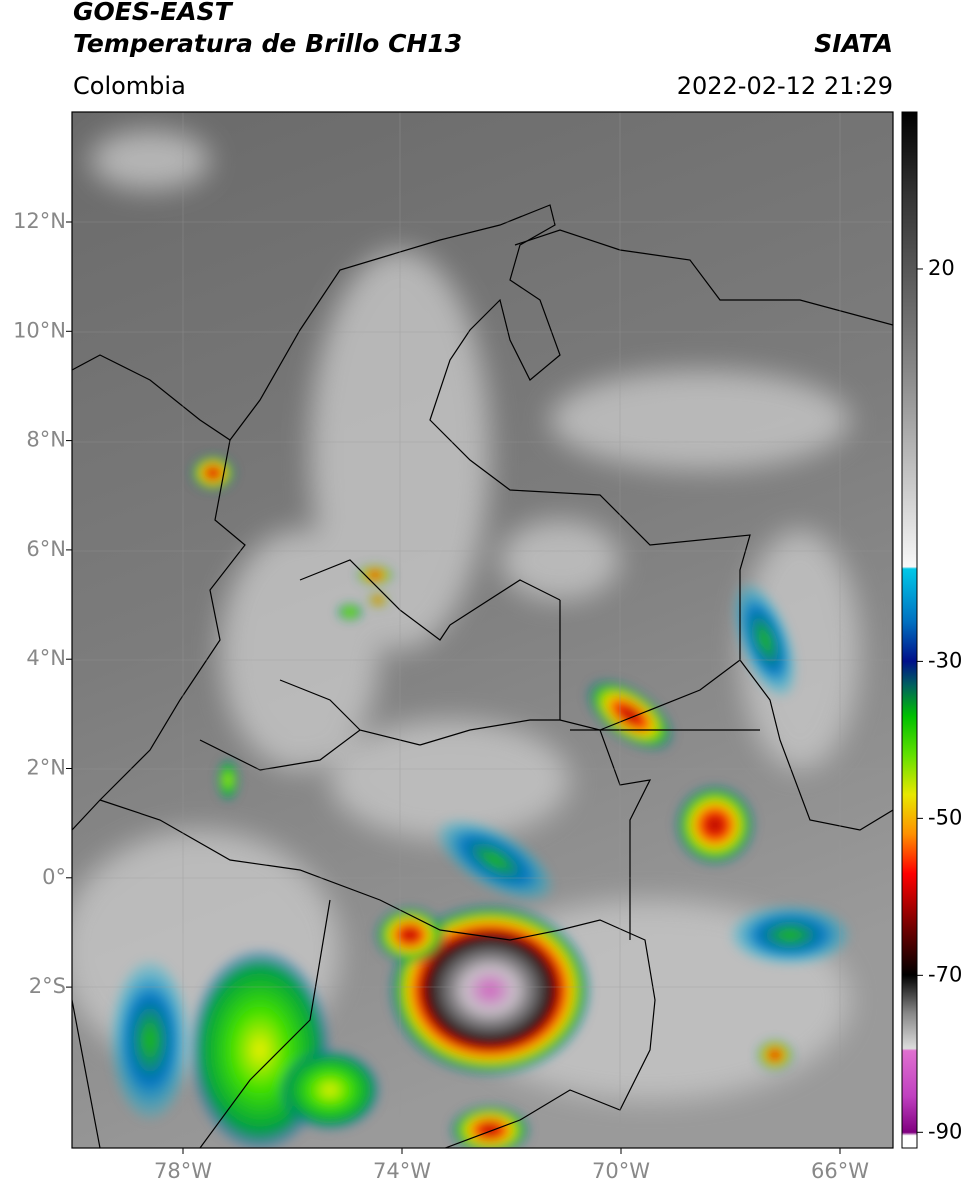  What do you see at coordinates (46, 658) in the screenshot?
I see `lat-label: 4°N` at bounding box center [46, 658].